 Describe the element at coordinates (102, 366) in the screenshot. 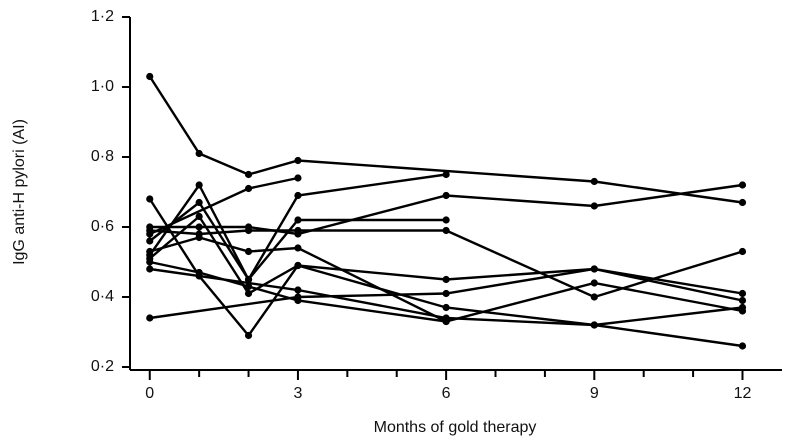

I see `y-tick-label: 0·2` at that location.